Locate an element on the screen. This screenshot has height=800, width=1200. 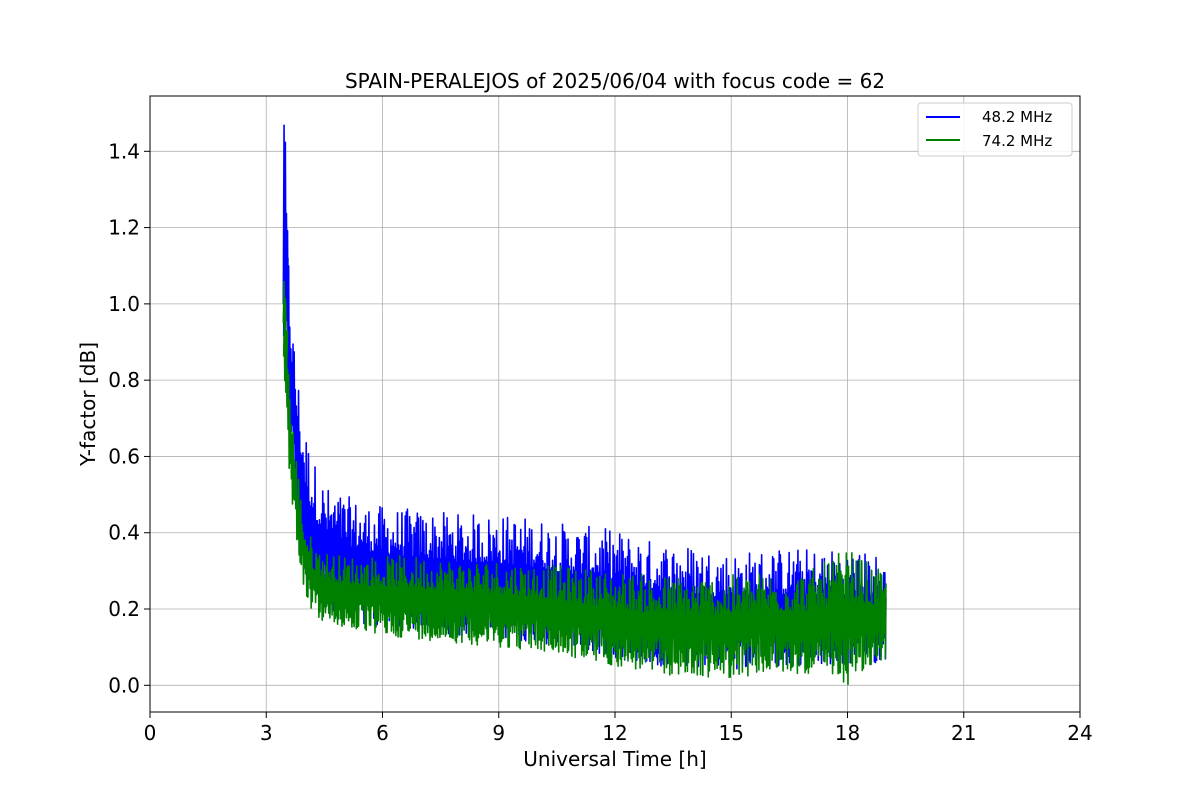
legend: 48.2 MHz 74.2 MHz is located at coordinates (995, 129).